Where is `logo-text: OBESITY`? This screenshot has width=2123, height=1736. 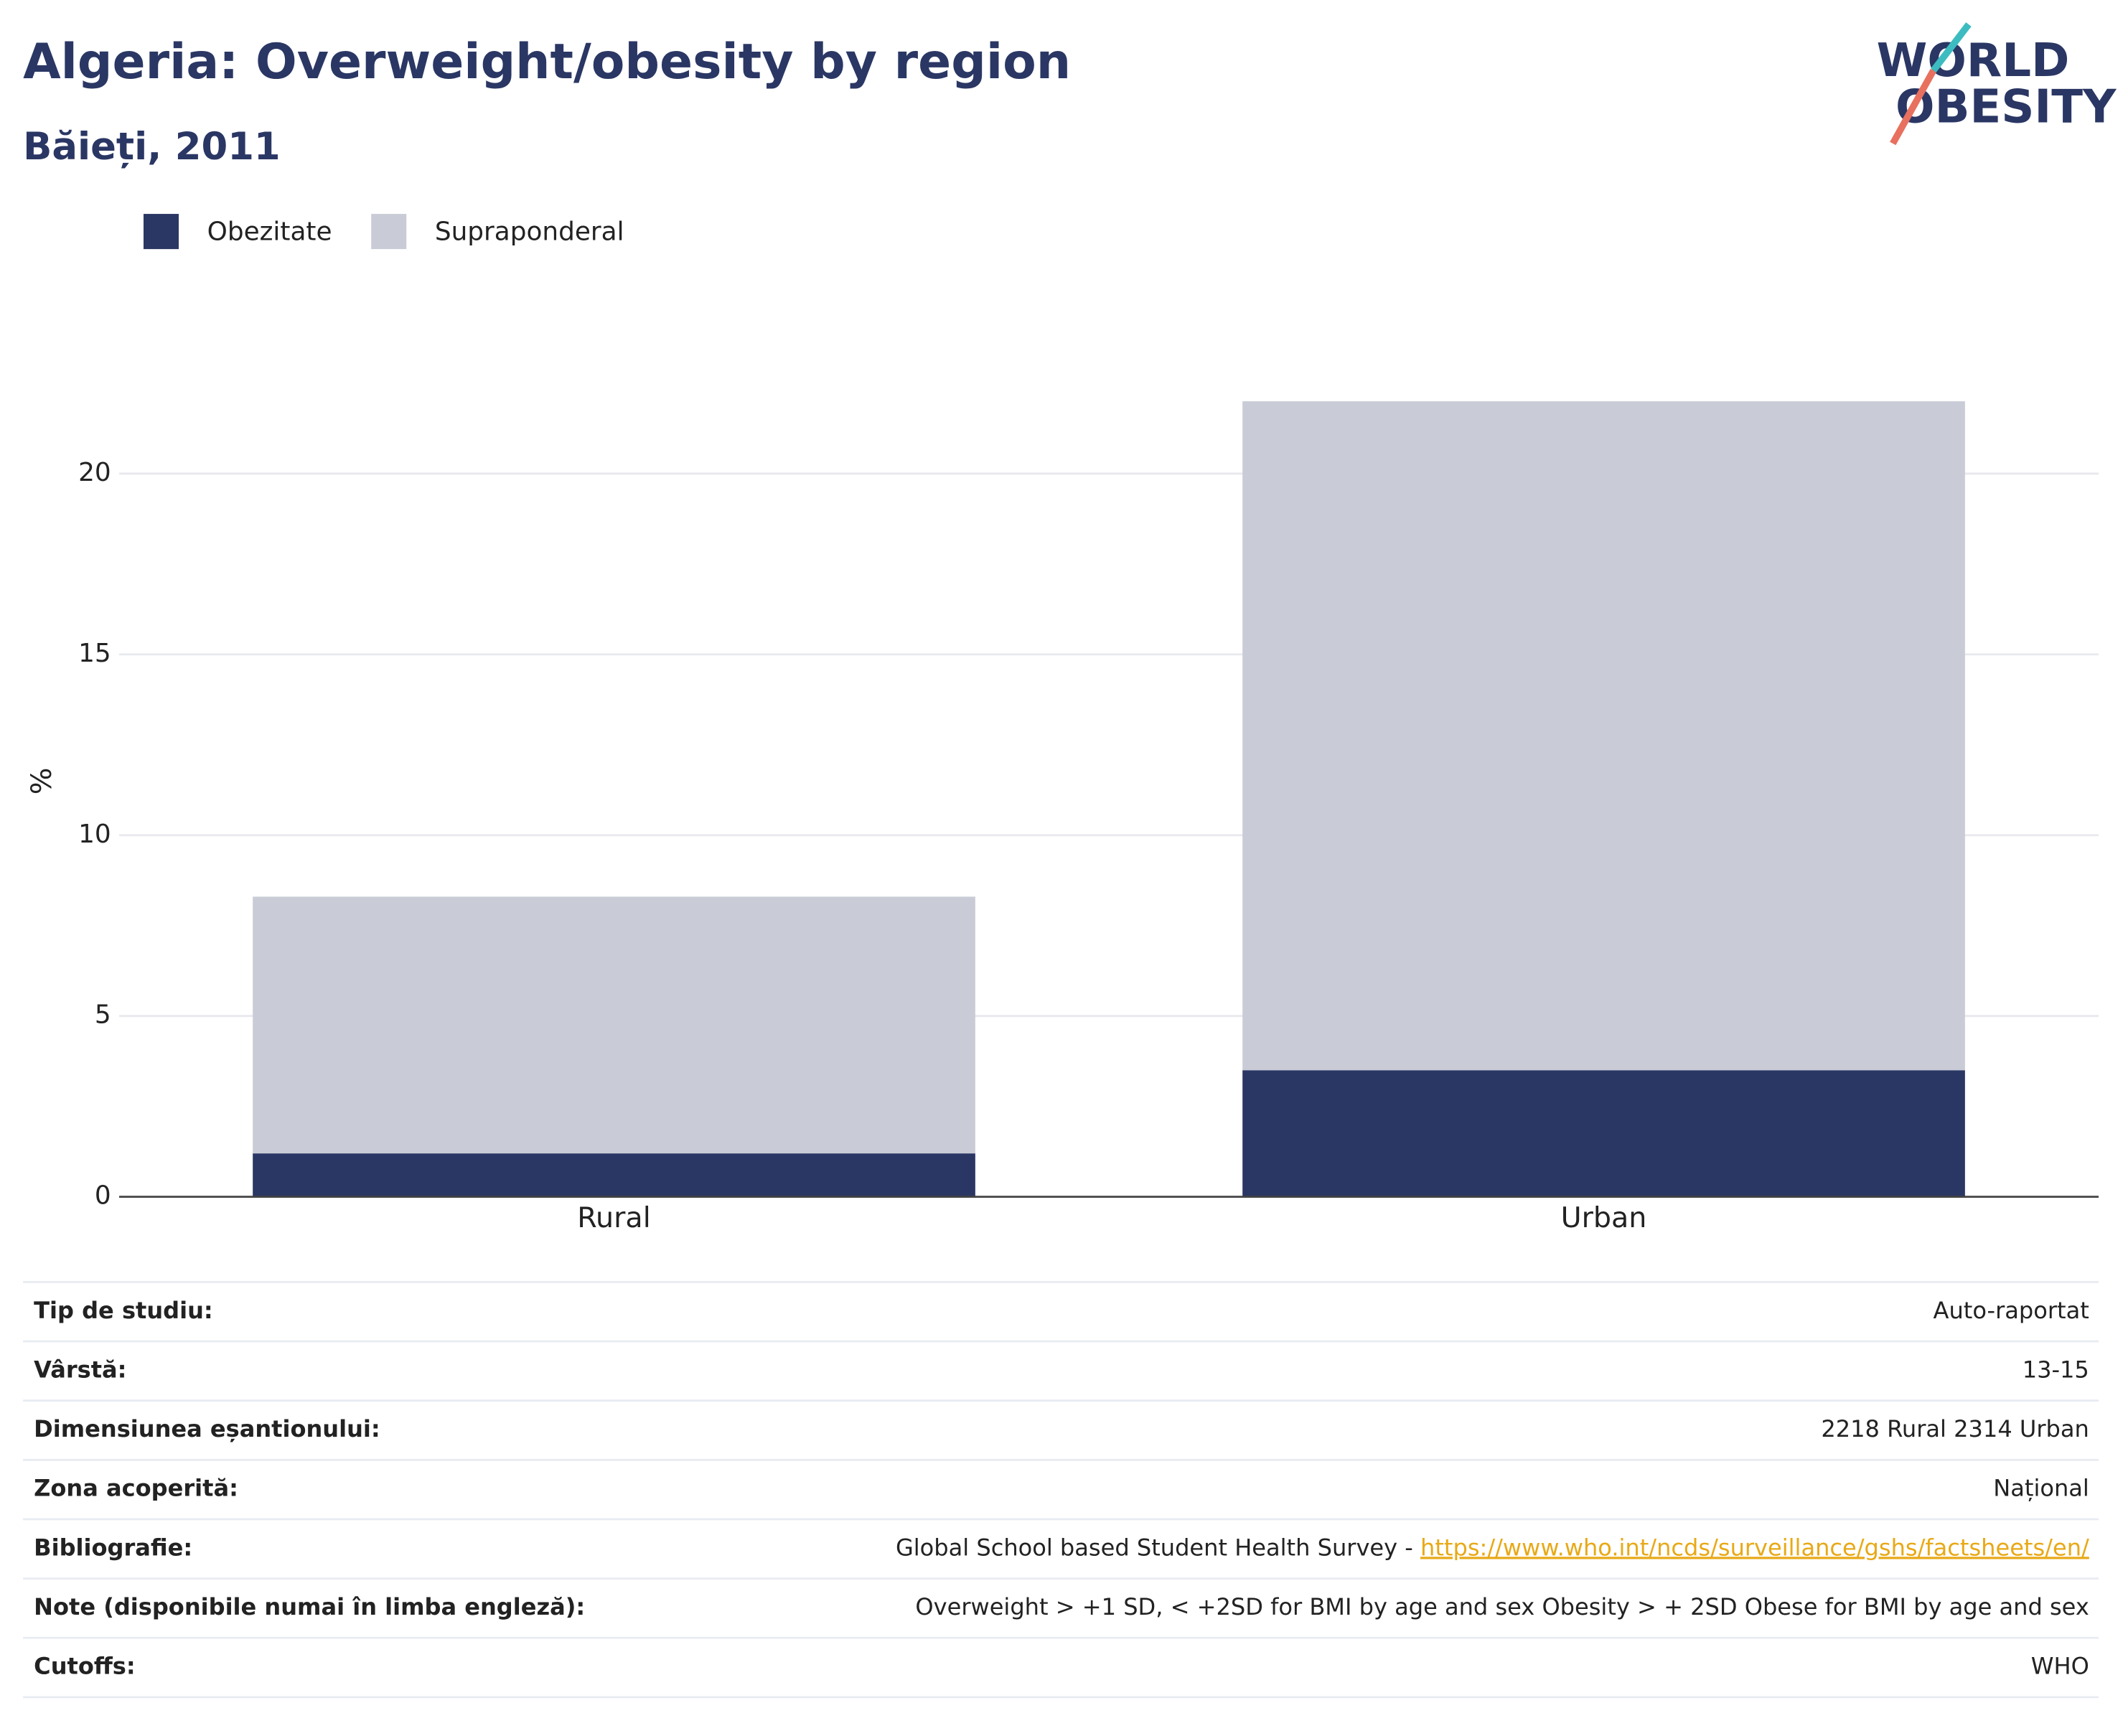
logo-text: OBESITY is located at coordinates (2006, 106).